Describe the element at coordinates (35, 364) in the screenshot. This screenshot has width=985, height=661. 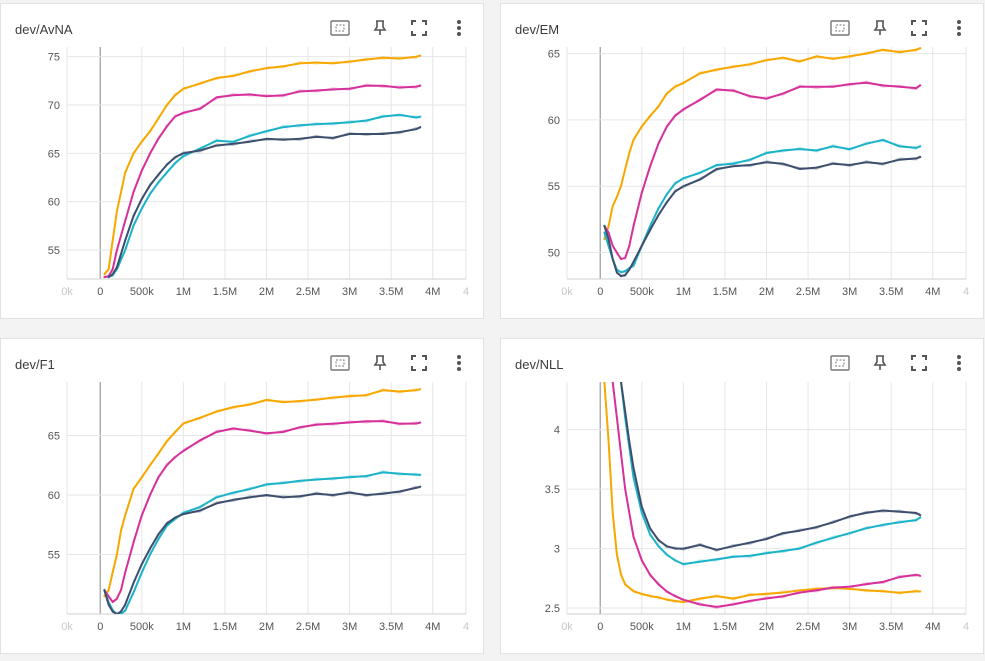
I see `chart-title: dev/F1` at that location.